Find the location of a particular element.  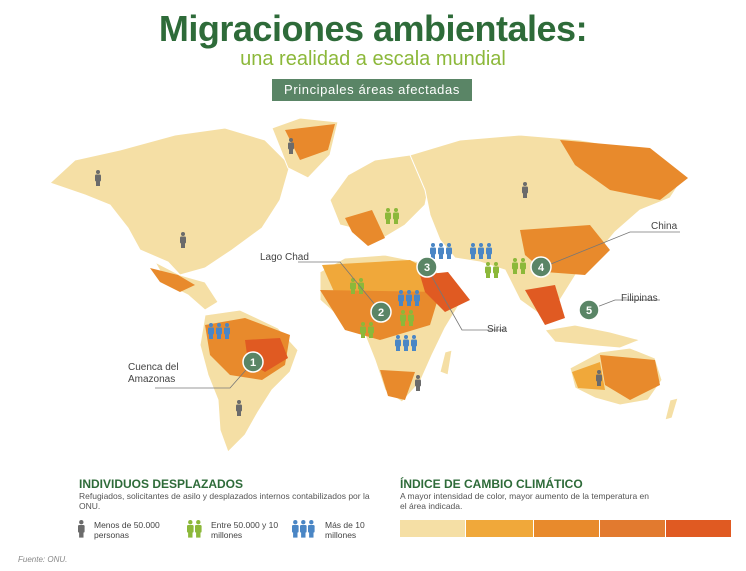

area-badge-3: 3 is located at coordinates (427, 267).